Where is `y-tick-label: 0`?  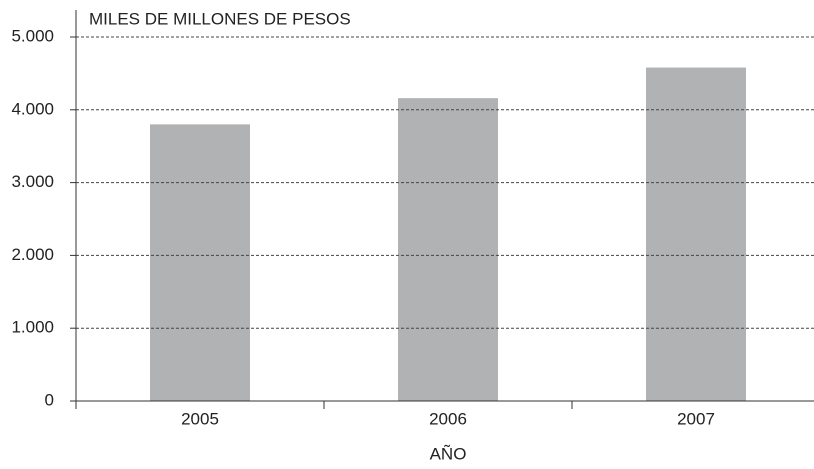 y-tick-label: 0 is located at coordinates (49, 399).